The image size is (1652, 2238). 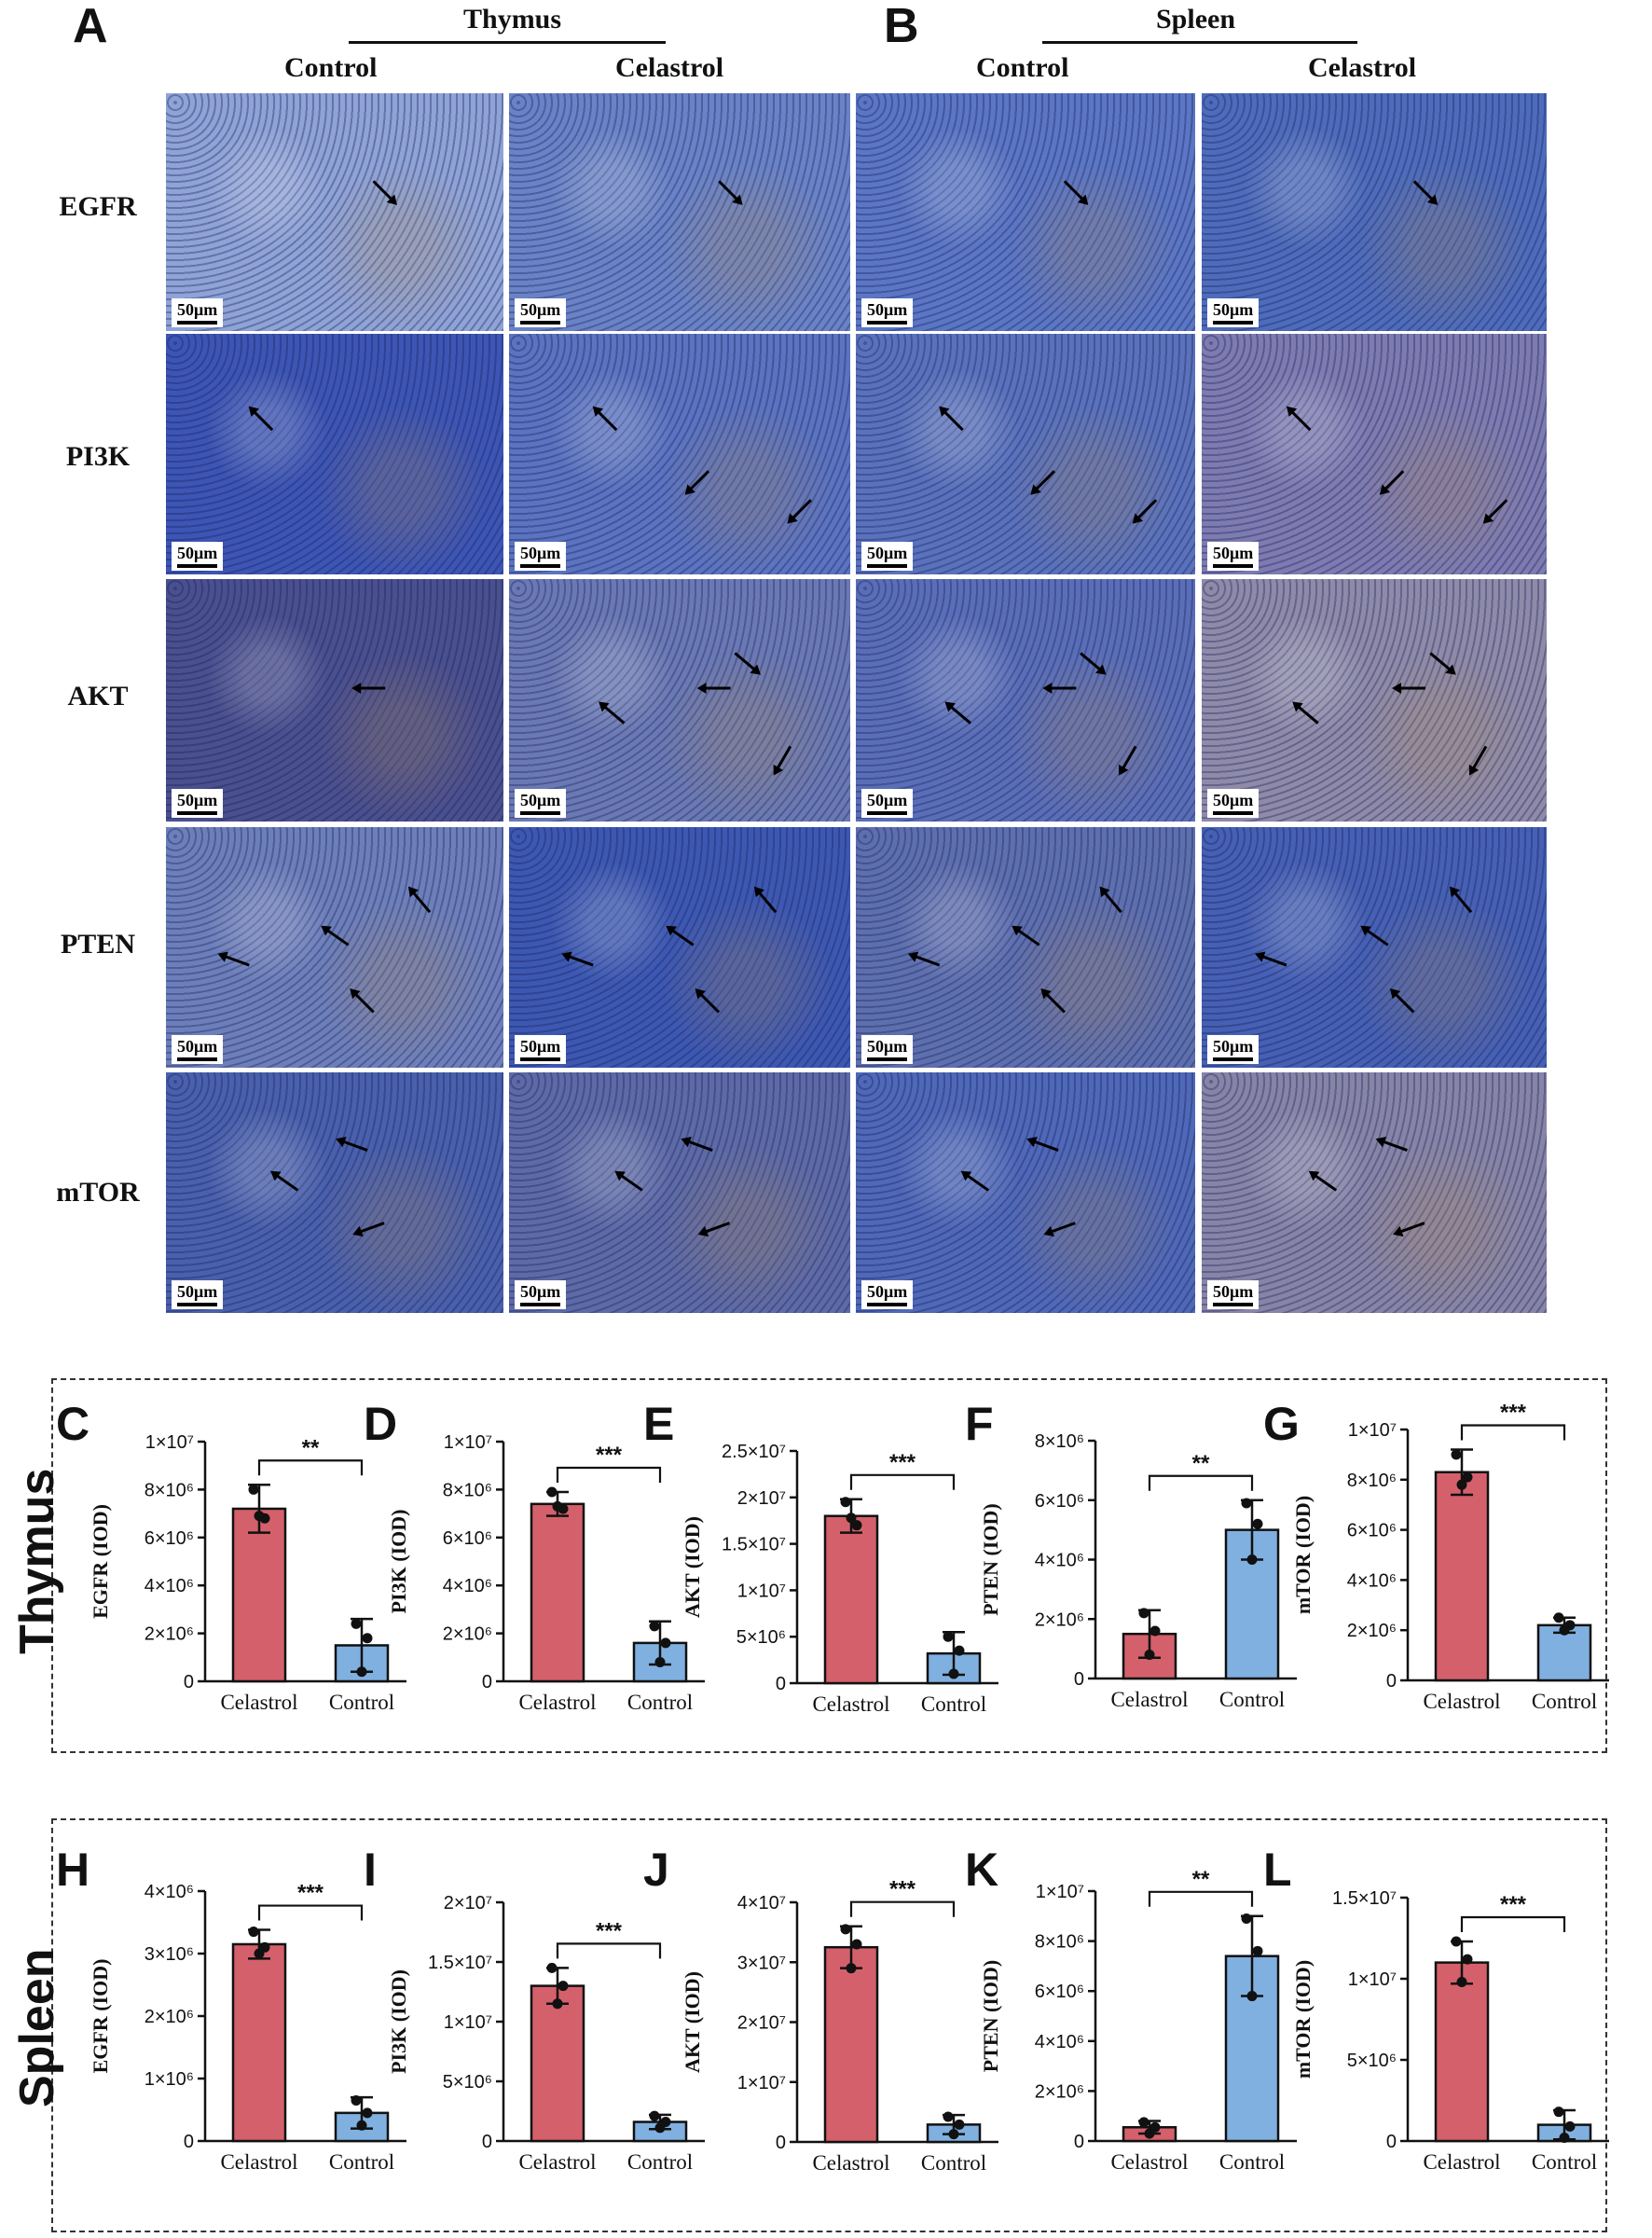 I want to click on panel-letter: C, so click(x=73, y=1424).